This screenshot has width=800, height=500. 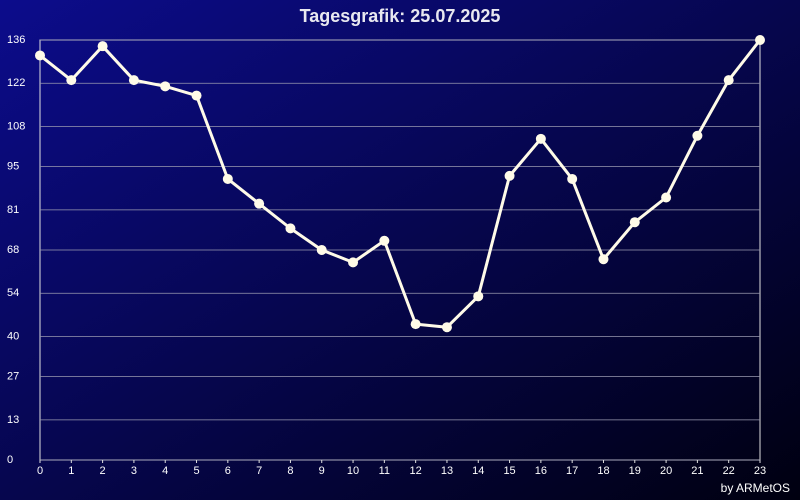 What do you see at coordinates (697, 471) in the screenshot?
I see `x-tick-label: 21` at bounding box center [697, 471].